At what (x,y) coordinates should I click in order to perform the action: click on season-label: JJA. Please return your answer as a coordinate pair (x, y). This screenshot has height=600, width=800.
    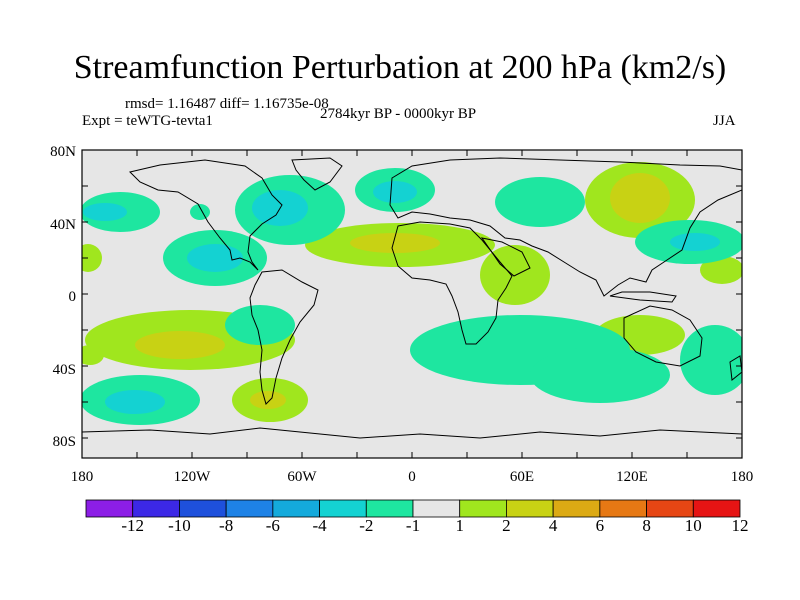
    Looking at the image, I should click on (724, 121).